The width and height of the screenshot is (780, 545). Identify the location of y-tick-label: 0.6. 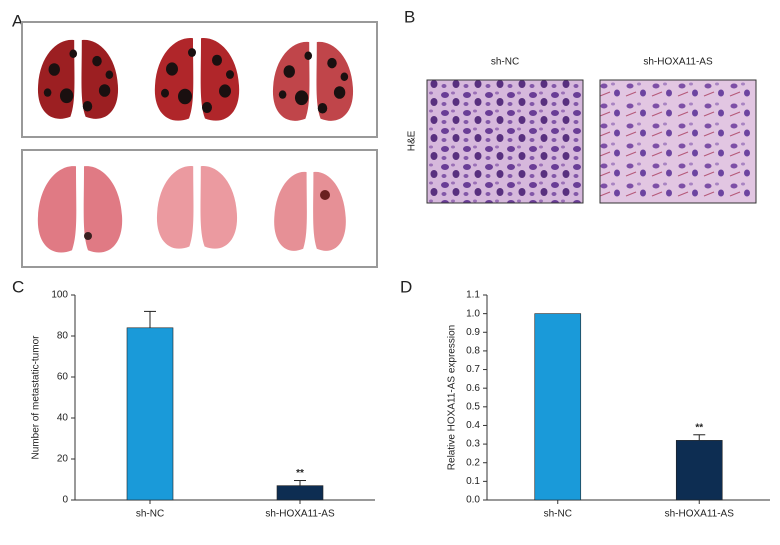
(473, 388).